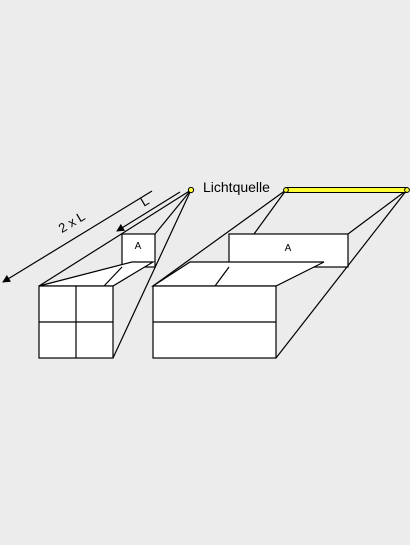 The height and width of the screenshot is (545, 410). Describe the element at coordinates (145, 201) in the screenshot. I see `distance-short-label: L` at that location.